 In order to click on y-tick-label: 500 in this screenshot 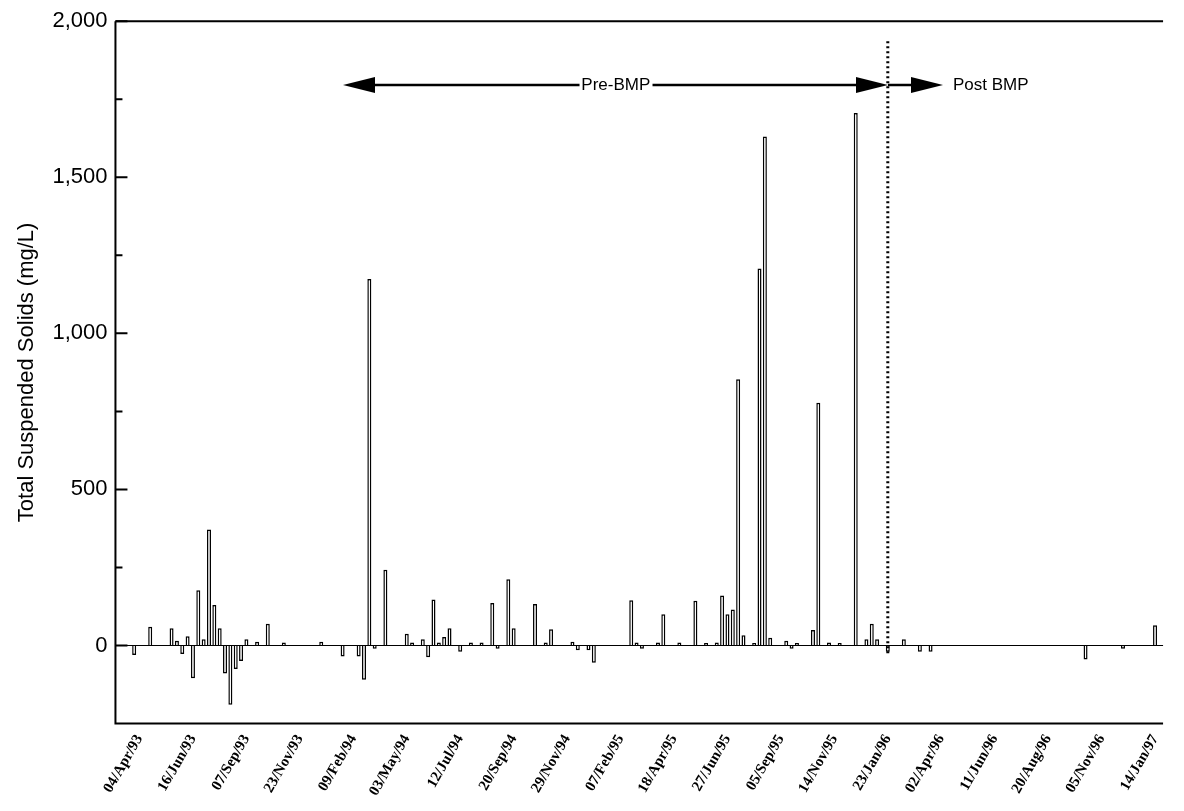, I will do `click(89, 488)`.